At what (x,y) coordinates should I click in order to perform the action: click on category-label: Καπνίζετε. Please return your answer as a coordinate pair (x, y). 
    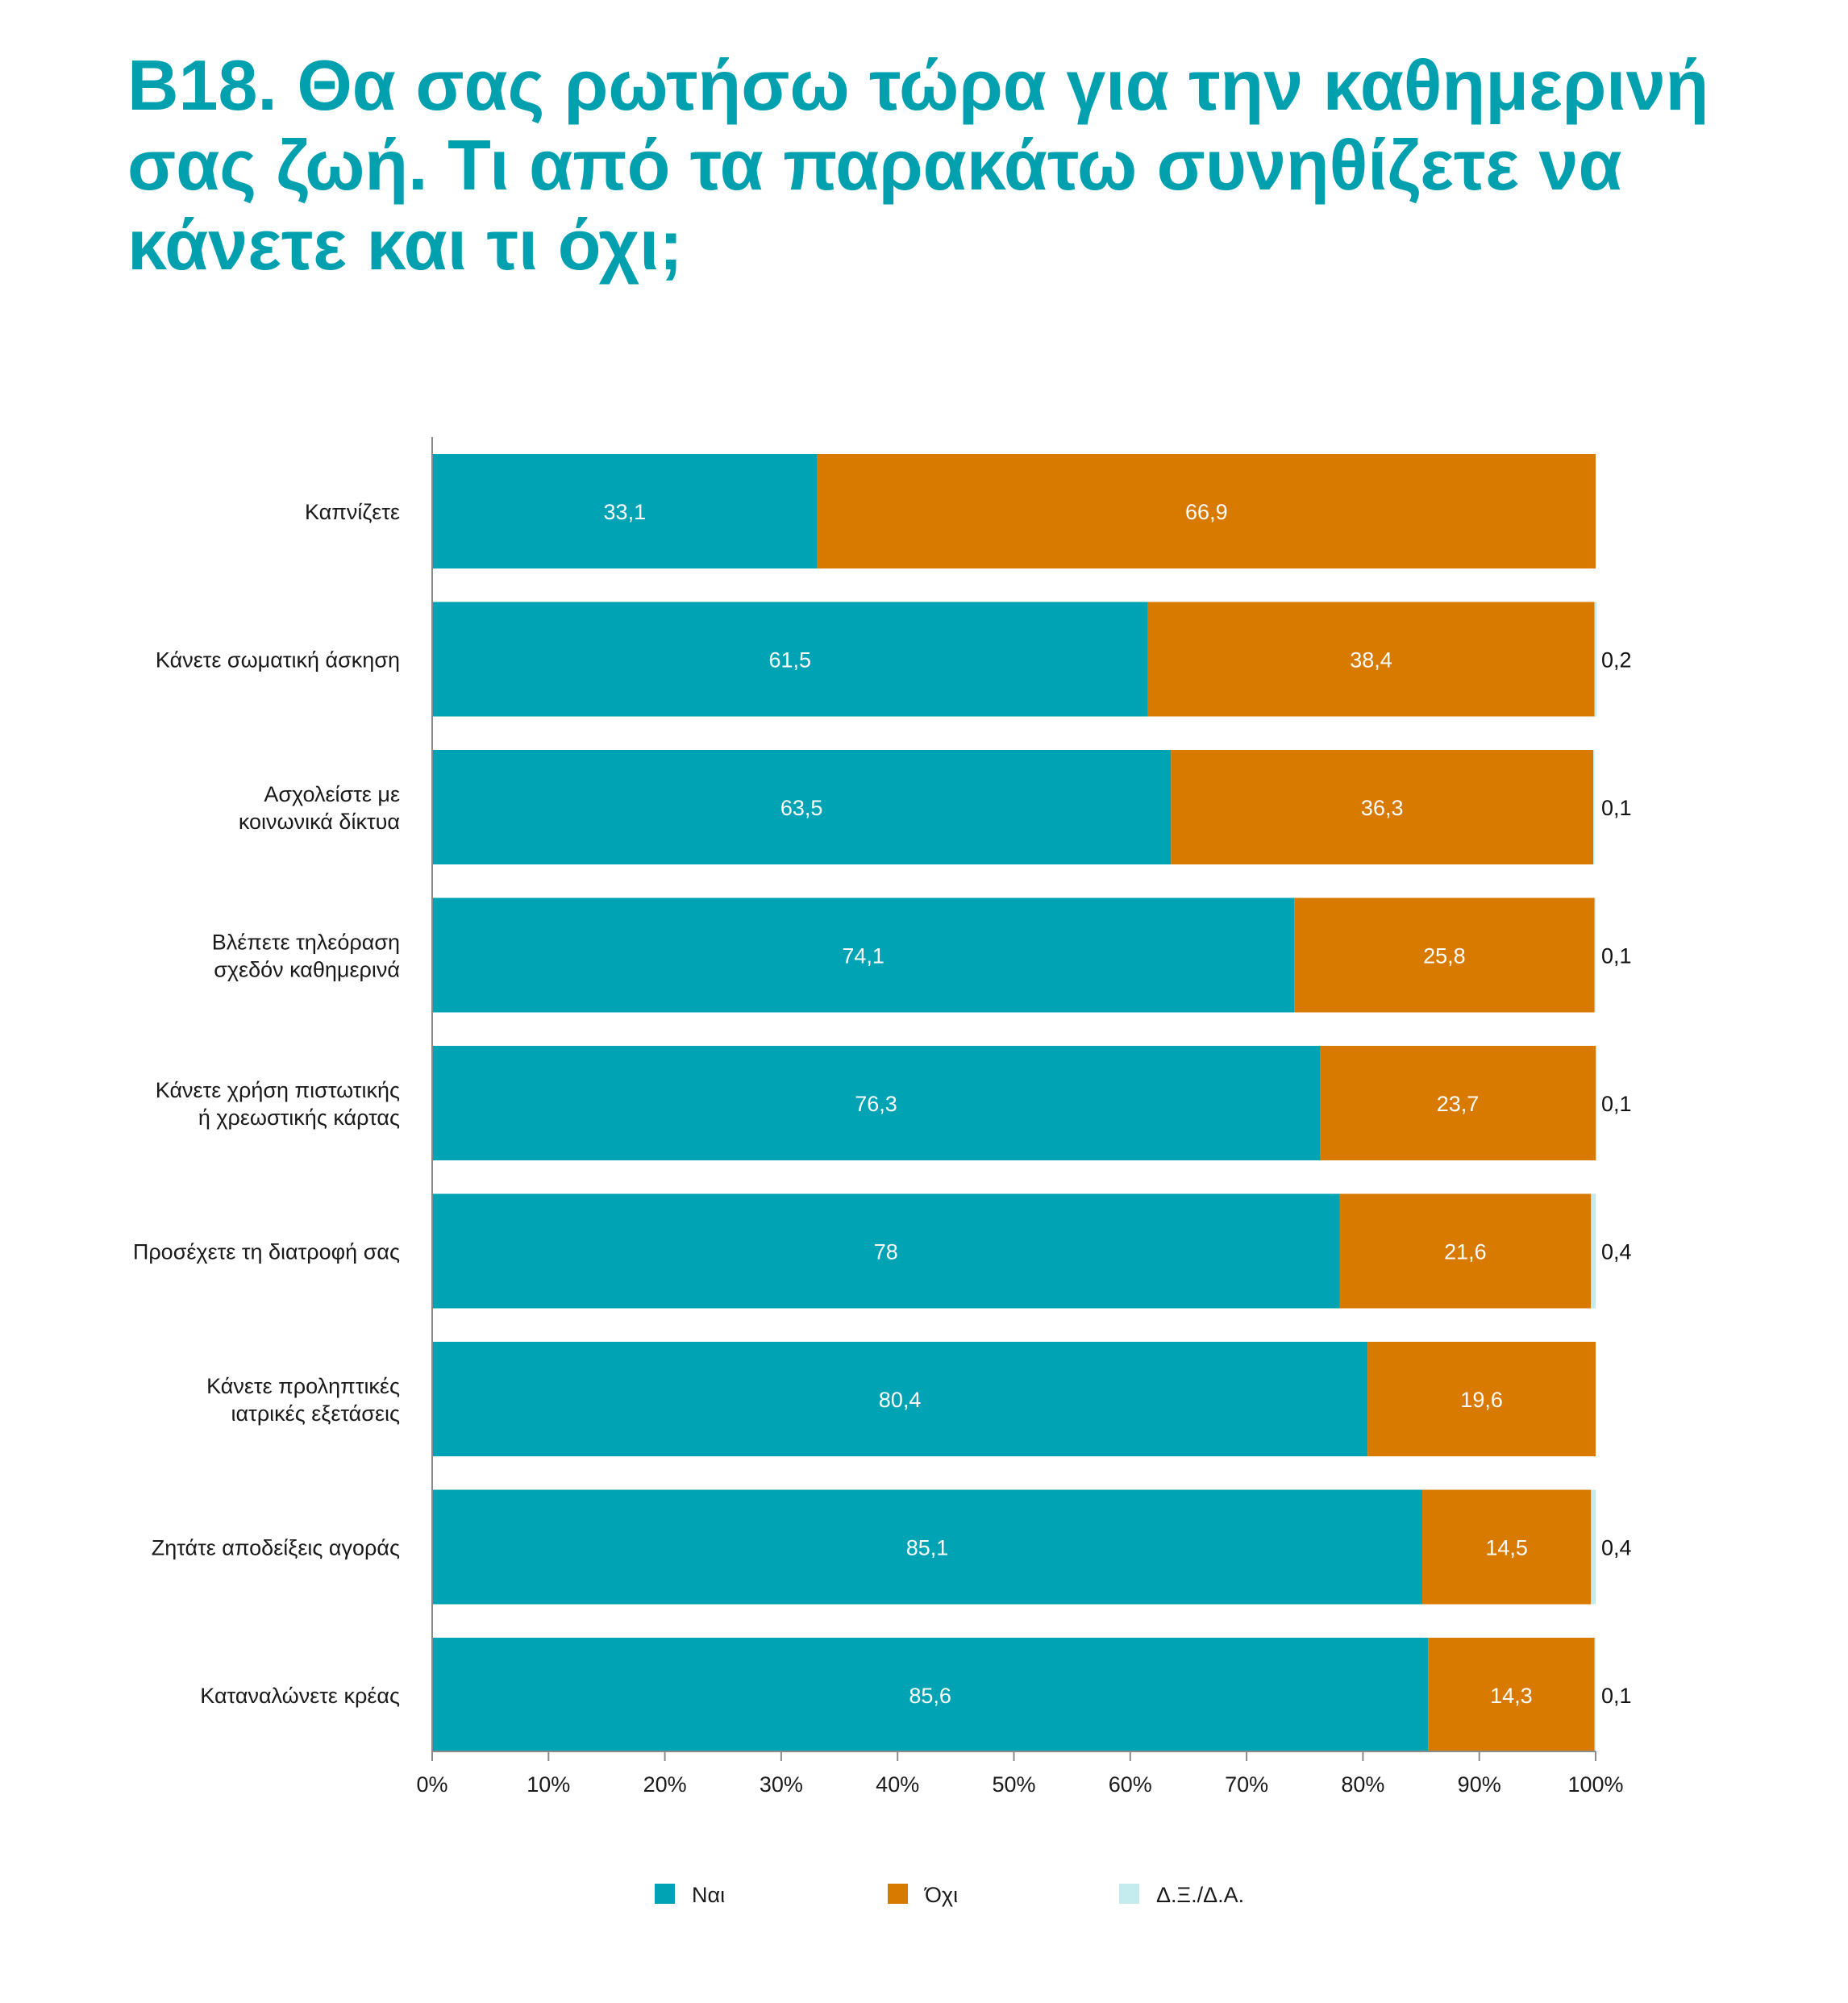
    Looking at the image, I should click on (352, 512).